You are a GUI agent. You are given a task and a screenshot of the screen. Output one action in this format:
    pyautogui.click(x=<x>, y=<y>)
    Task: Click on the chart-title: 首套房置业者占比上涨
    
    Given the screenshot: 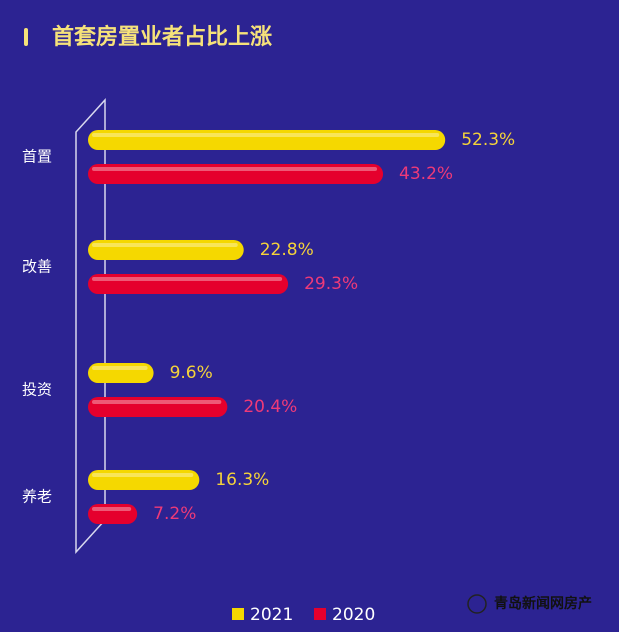 What is the action you would take?
    pyautogui.click(x=162, y=37)
    